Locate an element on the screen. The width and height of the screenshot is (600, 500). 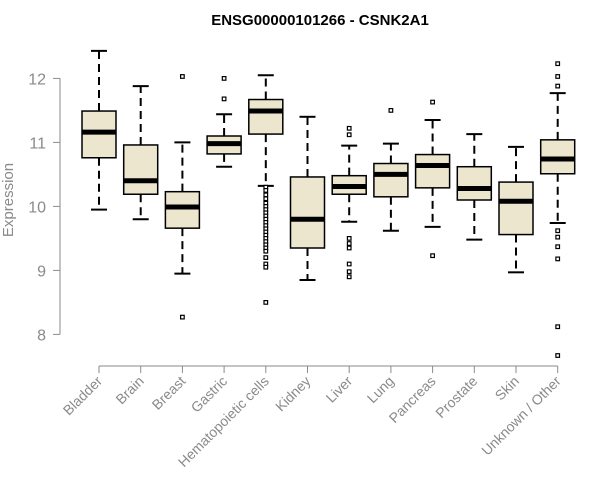
y-tick-label: 10 is located at coordinates (37, 207).